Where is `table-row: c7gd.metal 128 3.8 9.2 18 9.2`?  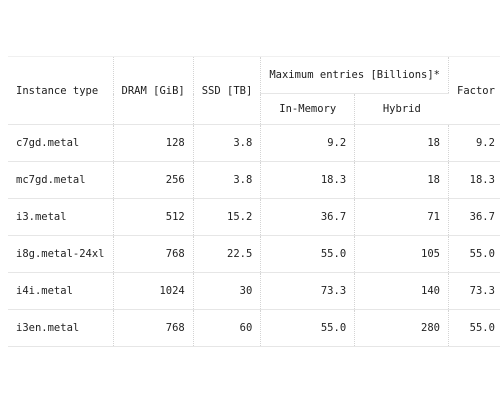 table-row: c7gd.metal 128 3.8 9.2 18 9.2 is located at coordinates (254, 143).